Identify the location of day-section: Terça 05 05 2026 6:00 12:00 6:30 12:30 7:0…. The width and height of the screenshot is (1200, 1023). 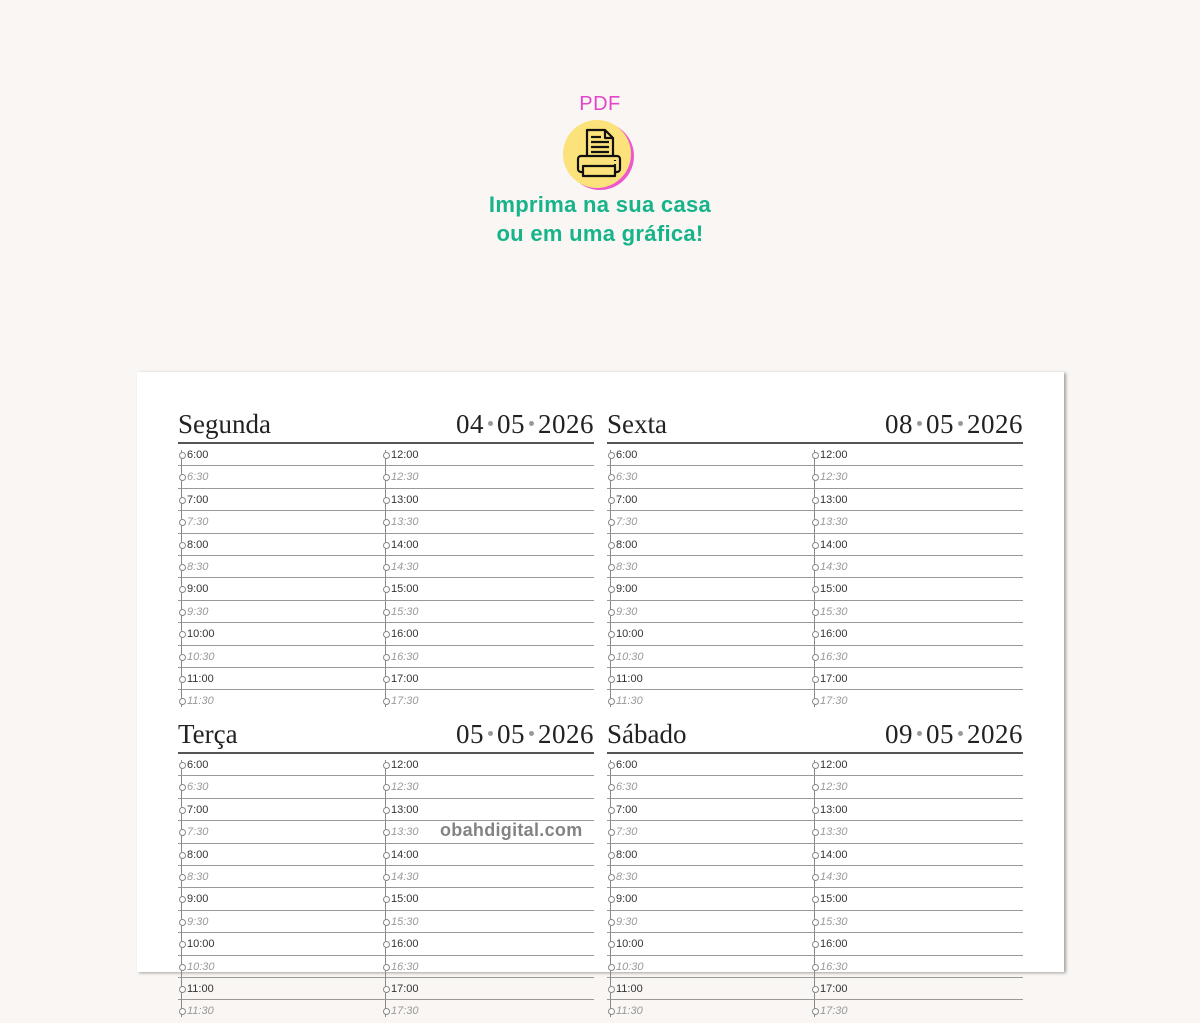
(386, 870).